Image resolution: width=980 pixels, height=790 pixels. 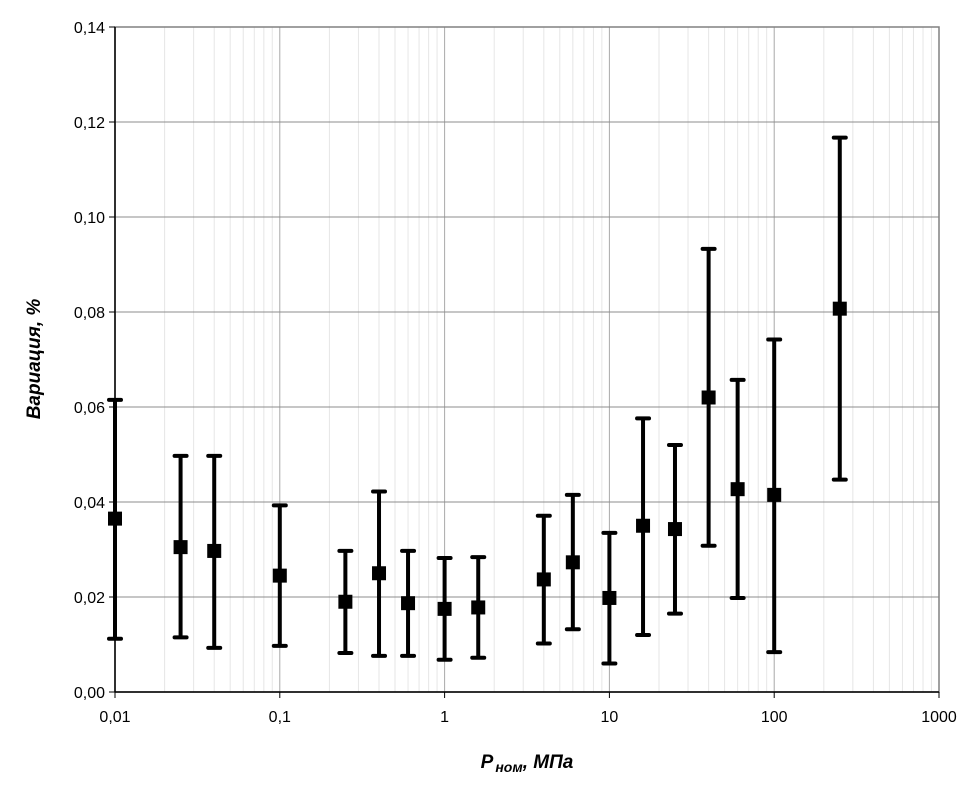 What do you see at coordinates (89, 408) in the screenshot?
I see `y-tick-label: 0,06` at bounding box center [89, 408].